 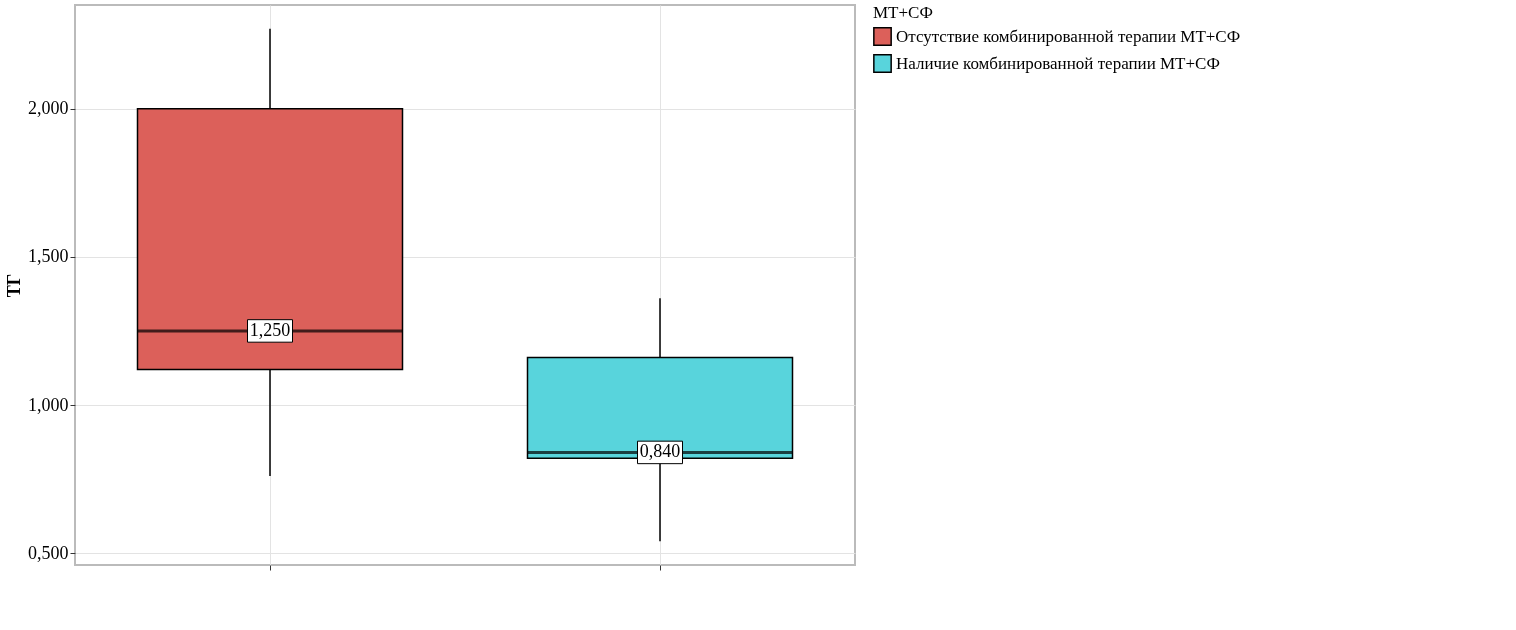 What do you see at coordinates (48, 552) in the screenshot?
I see `y-tick-label: 0,500` at bounding box center [48, 552].